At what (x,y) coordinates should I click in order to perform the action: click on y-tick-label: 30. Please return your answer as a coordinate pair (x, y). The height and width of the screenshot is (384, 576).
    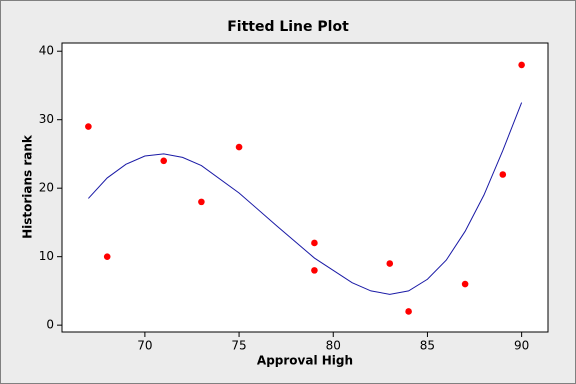
    Looking at the image, I should click on (46, 119).